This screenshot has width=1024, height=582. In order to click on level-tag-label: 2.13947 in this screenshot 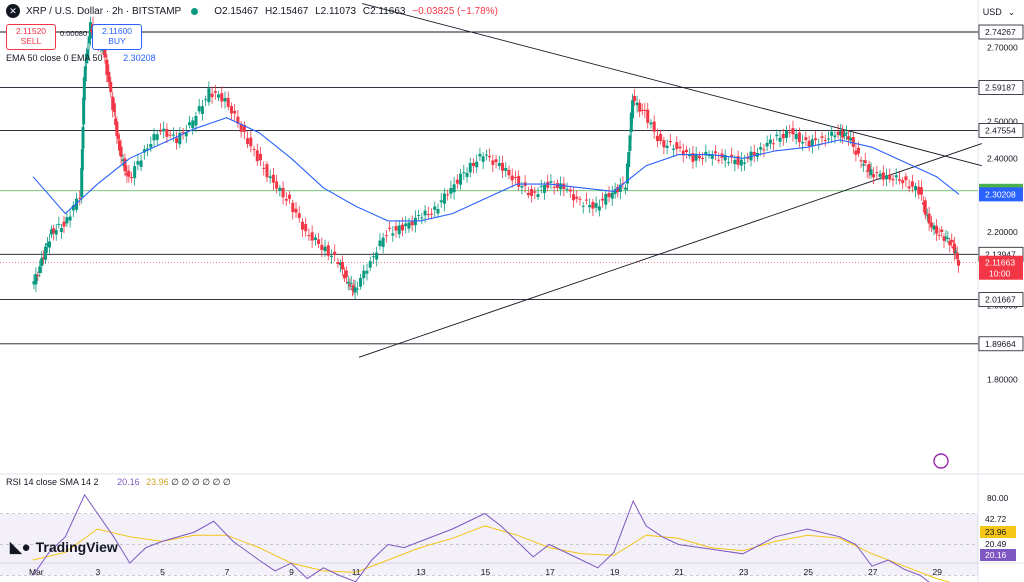, I will do `click(1000, 254)`.